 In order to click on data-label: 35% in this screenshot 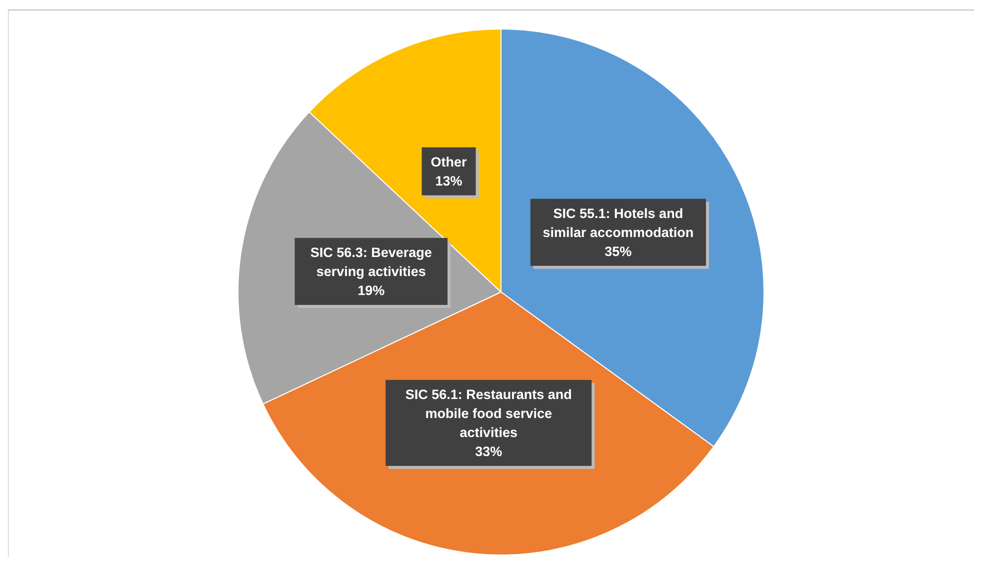, I will do `click(618, 251)`.